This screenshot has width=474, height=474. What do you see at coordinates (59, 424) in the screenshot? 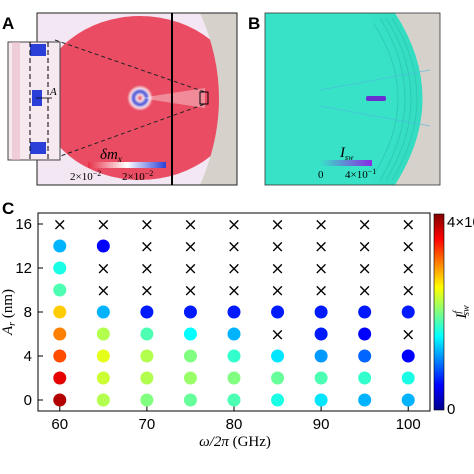
I see `x-tick-label: 60` at bounding box center [59, 424].